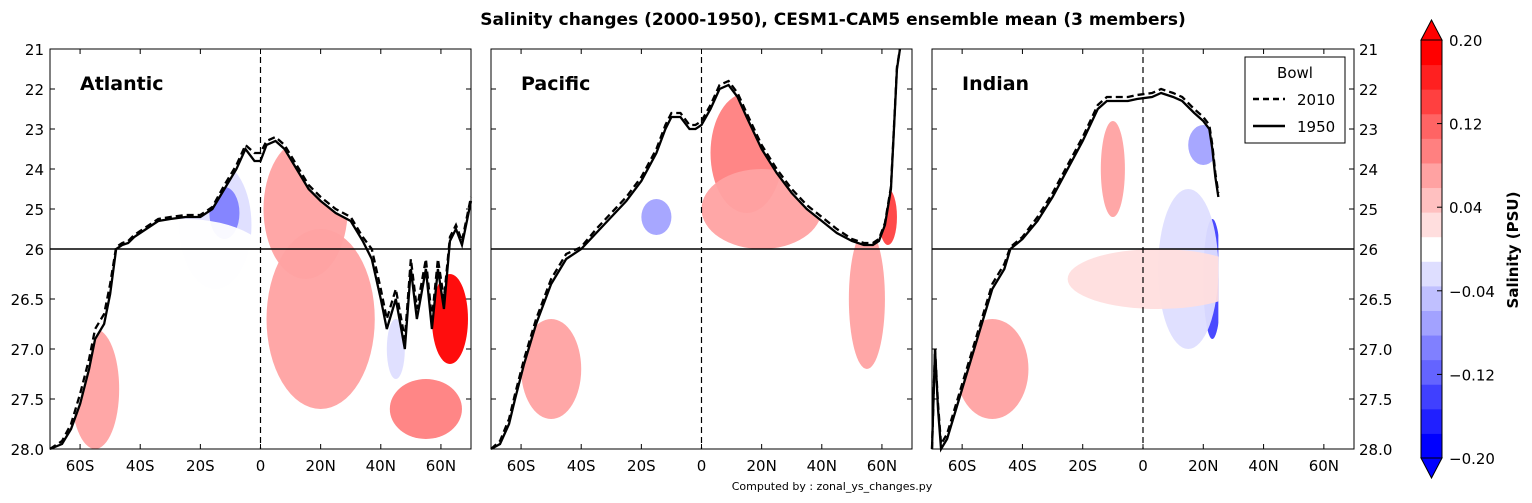 The width and height of the screenshot is (1532, 503). Describe the element at coordinates (1295, 100) in the screenshot. I see `legend: Bowl 2010 1950` at that location.